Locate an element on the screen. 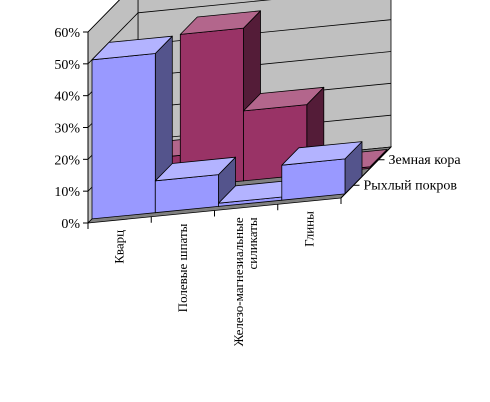 Image resolution: width=490 pixels, height=402 pixels. depth-series-label: Земная кора is located at coordinates (425, 160).